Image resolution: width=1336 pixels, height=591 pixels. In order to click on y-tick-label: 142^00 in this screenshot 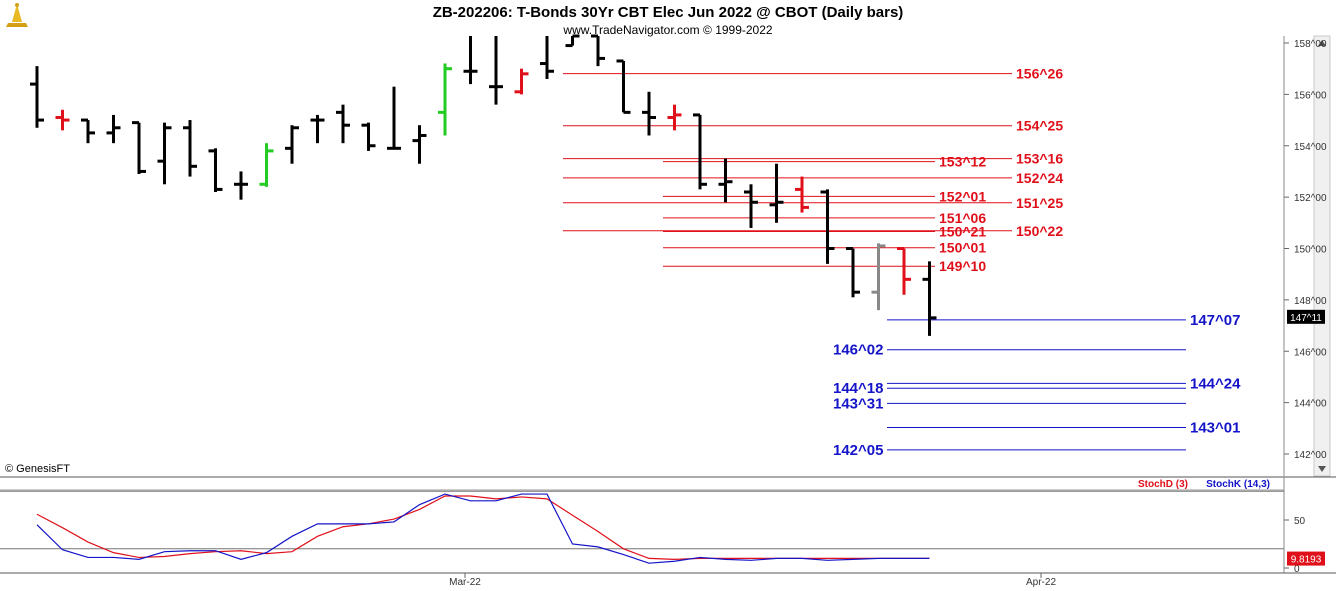, I will do `click(1310, 455)`.